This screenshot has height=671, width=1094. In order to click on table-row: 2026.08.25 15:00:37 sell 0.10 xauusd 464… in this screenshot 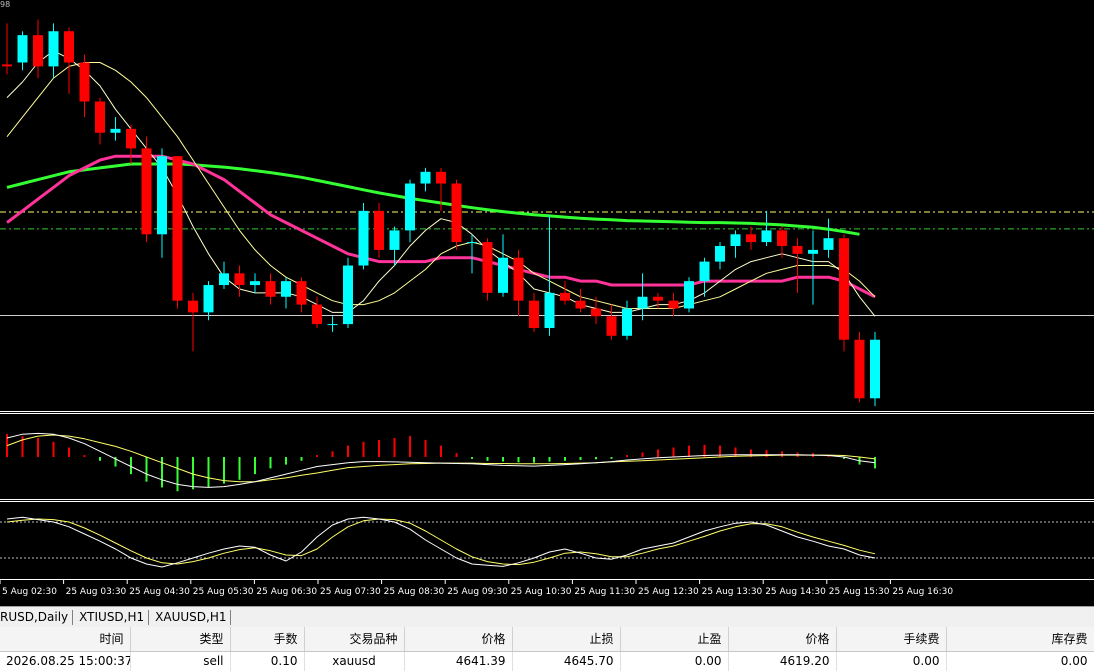, I will do `click(547, 661)`.